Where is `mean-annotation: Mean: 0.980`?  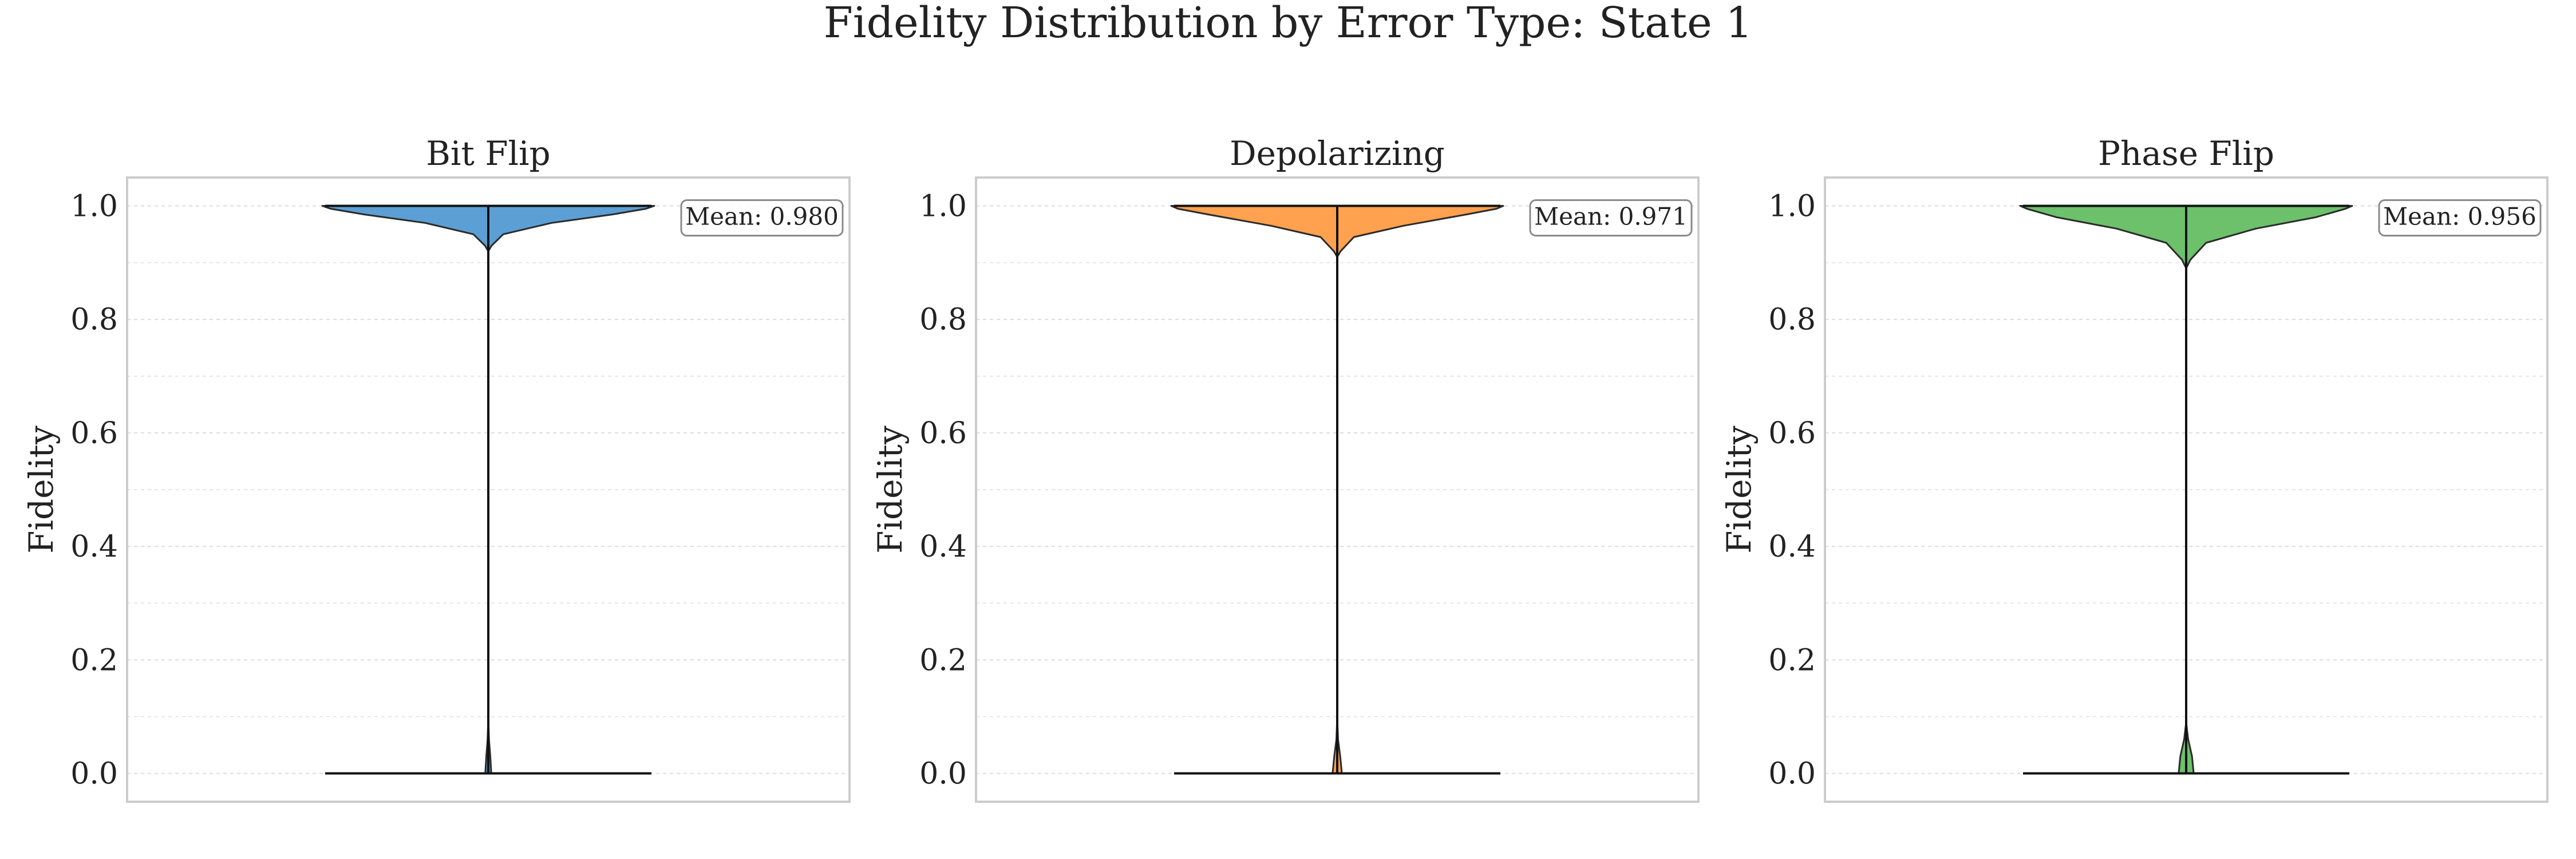 mean-annotation: Mean: 0.980 is located at coordinates (762, 217).